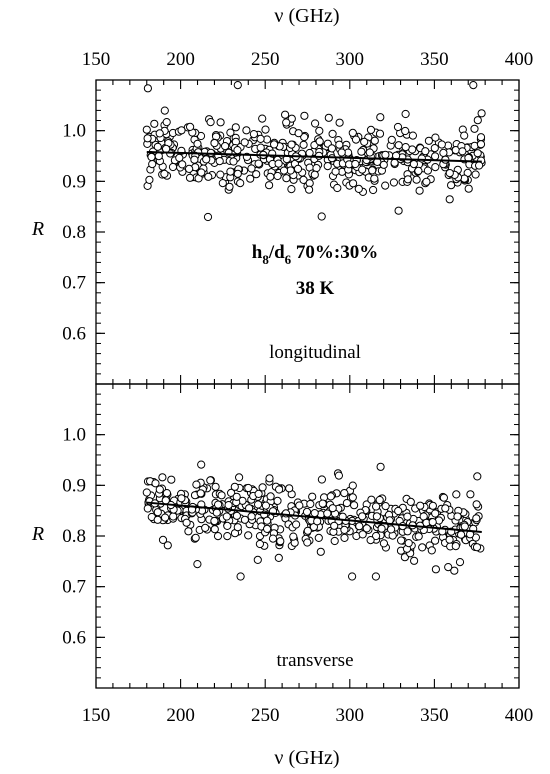 Image resolution: width=550 pixels, height=774 pixels. What do you see at coordinates (350, 715) in the screenshot?
I see `x-tick-label-bottom: 300` at bounding box center [350, 715].